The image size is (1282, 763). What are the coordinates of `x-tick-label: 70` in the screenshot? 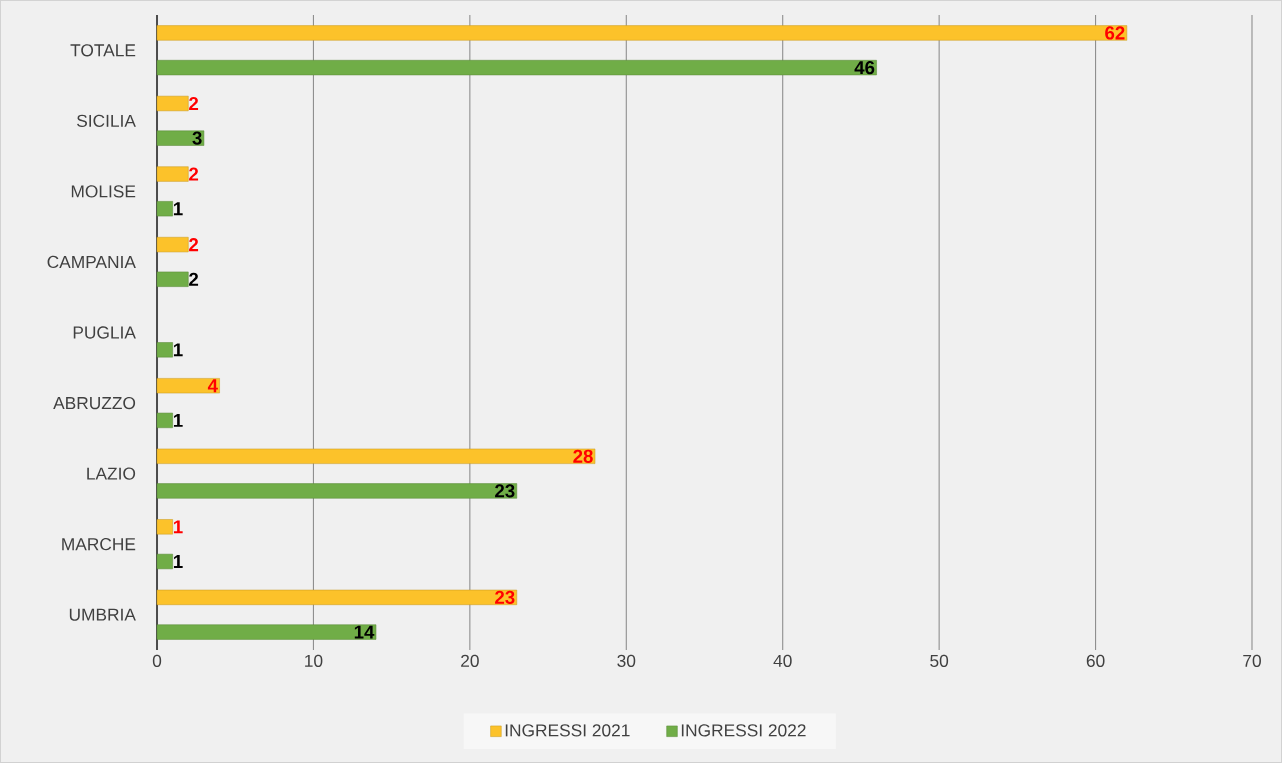 It's located at (1252, 660).